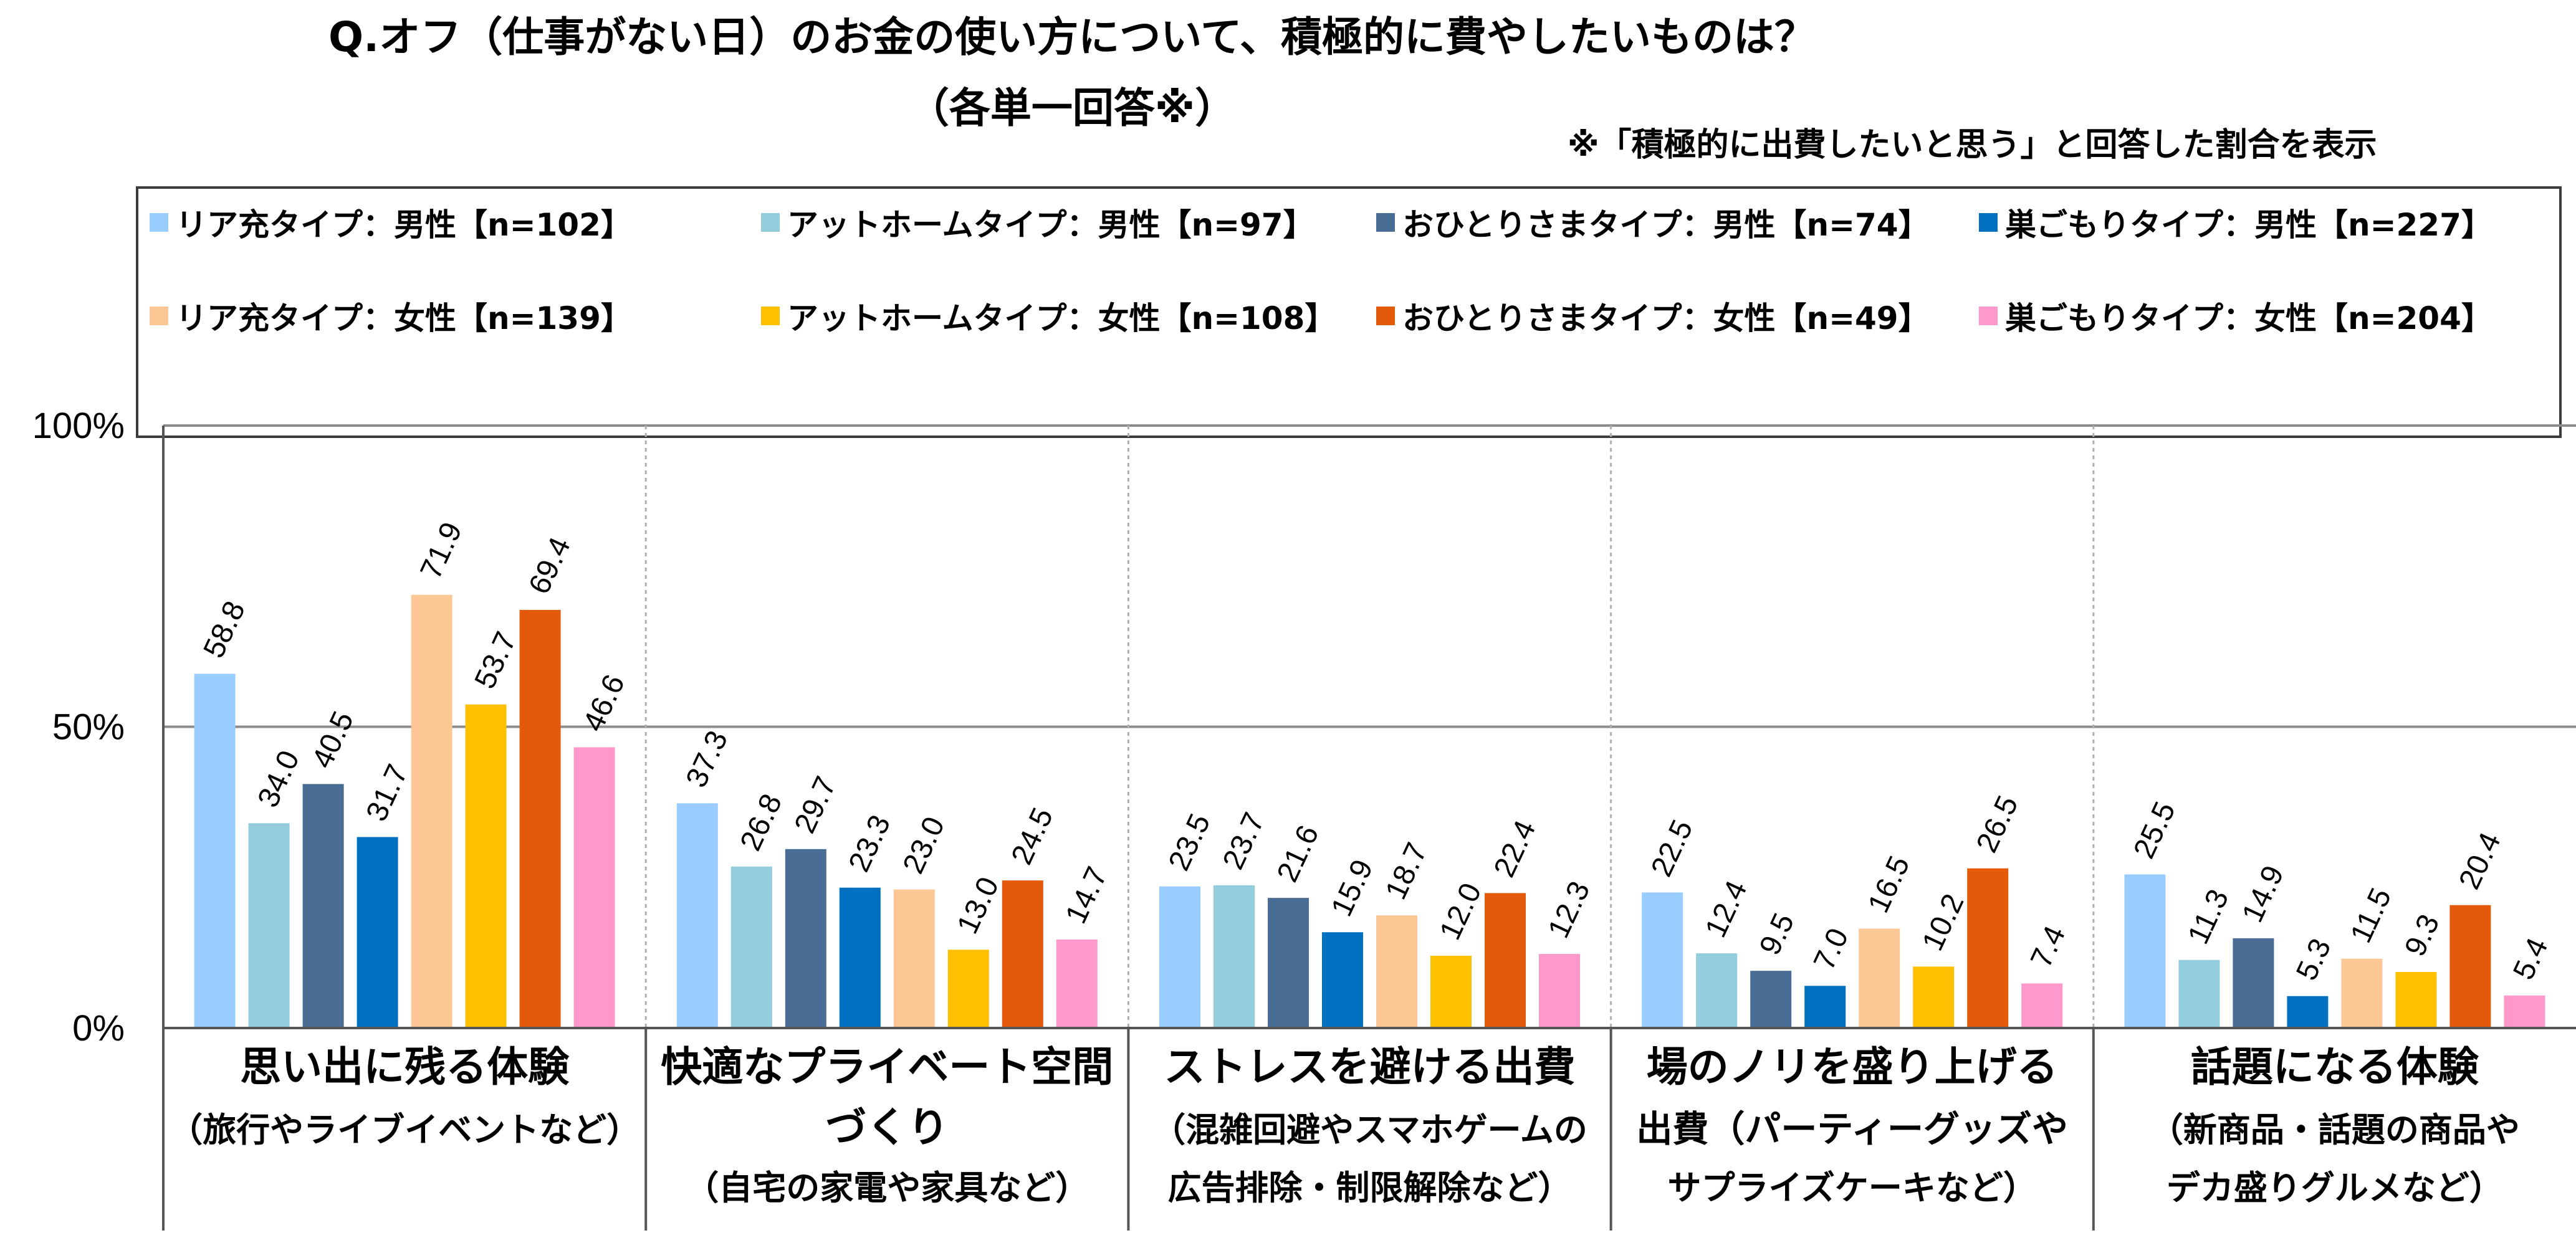 The height and width of the screenshot is (1238, 2576). What do you see at coordinates (1370, 1130) in the screenshot?
I see `x-category-label: （混雑回避やスマホゲームの` at bounding box center [1370, 1130].